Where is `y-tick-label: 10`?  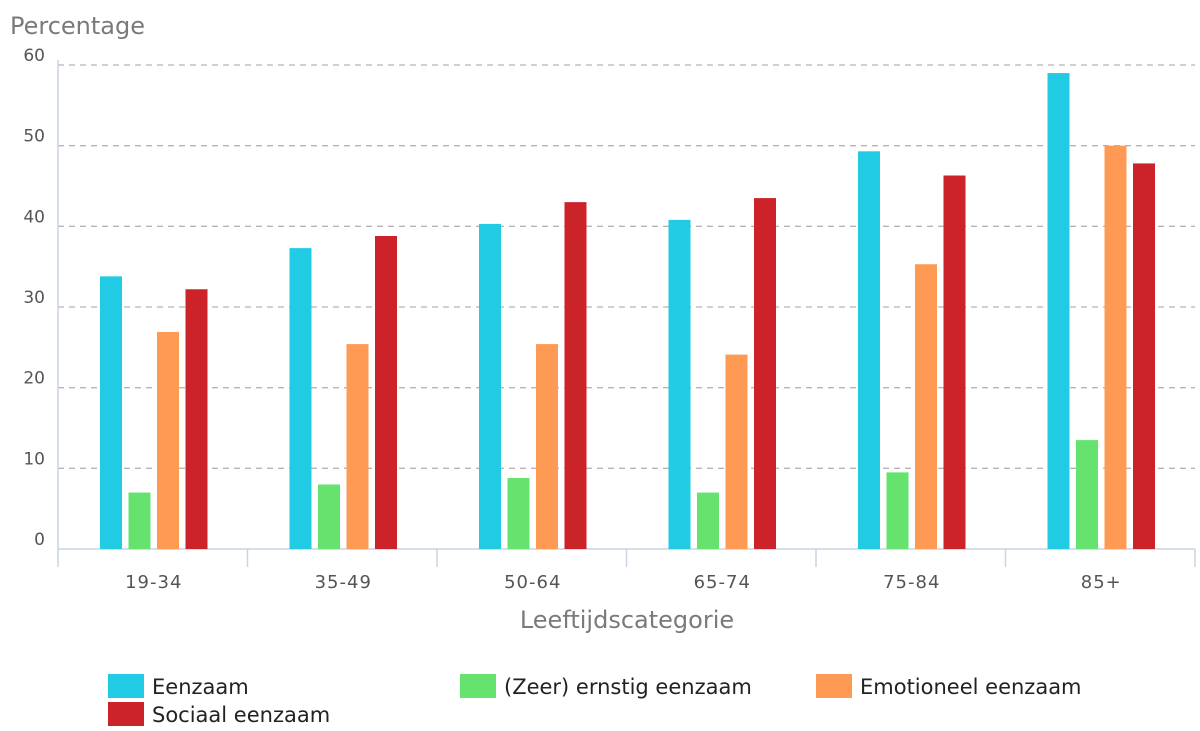 y-tick-label: 10 is located at coordinates (34, 459).